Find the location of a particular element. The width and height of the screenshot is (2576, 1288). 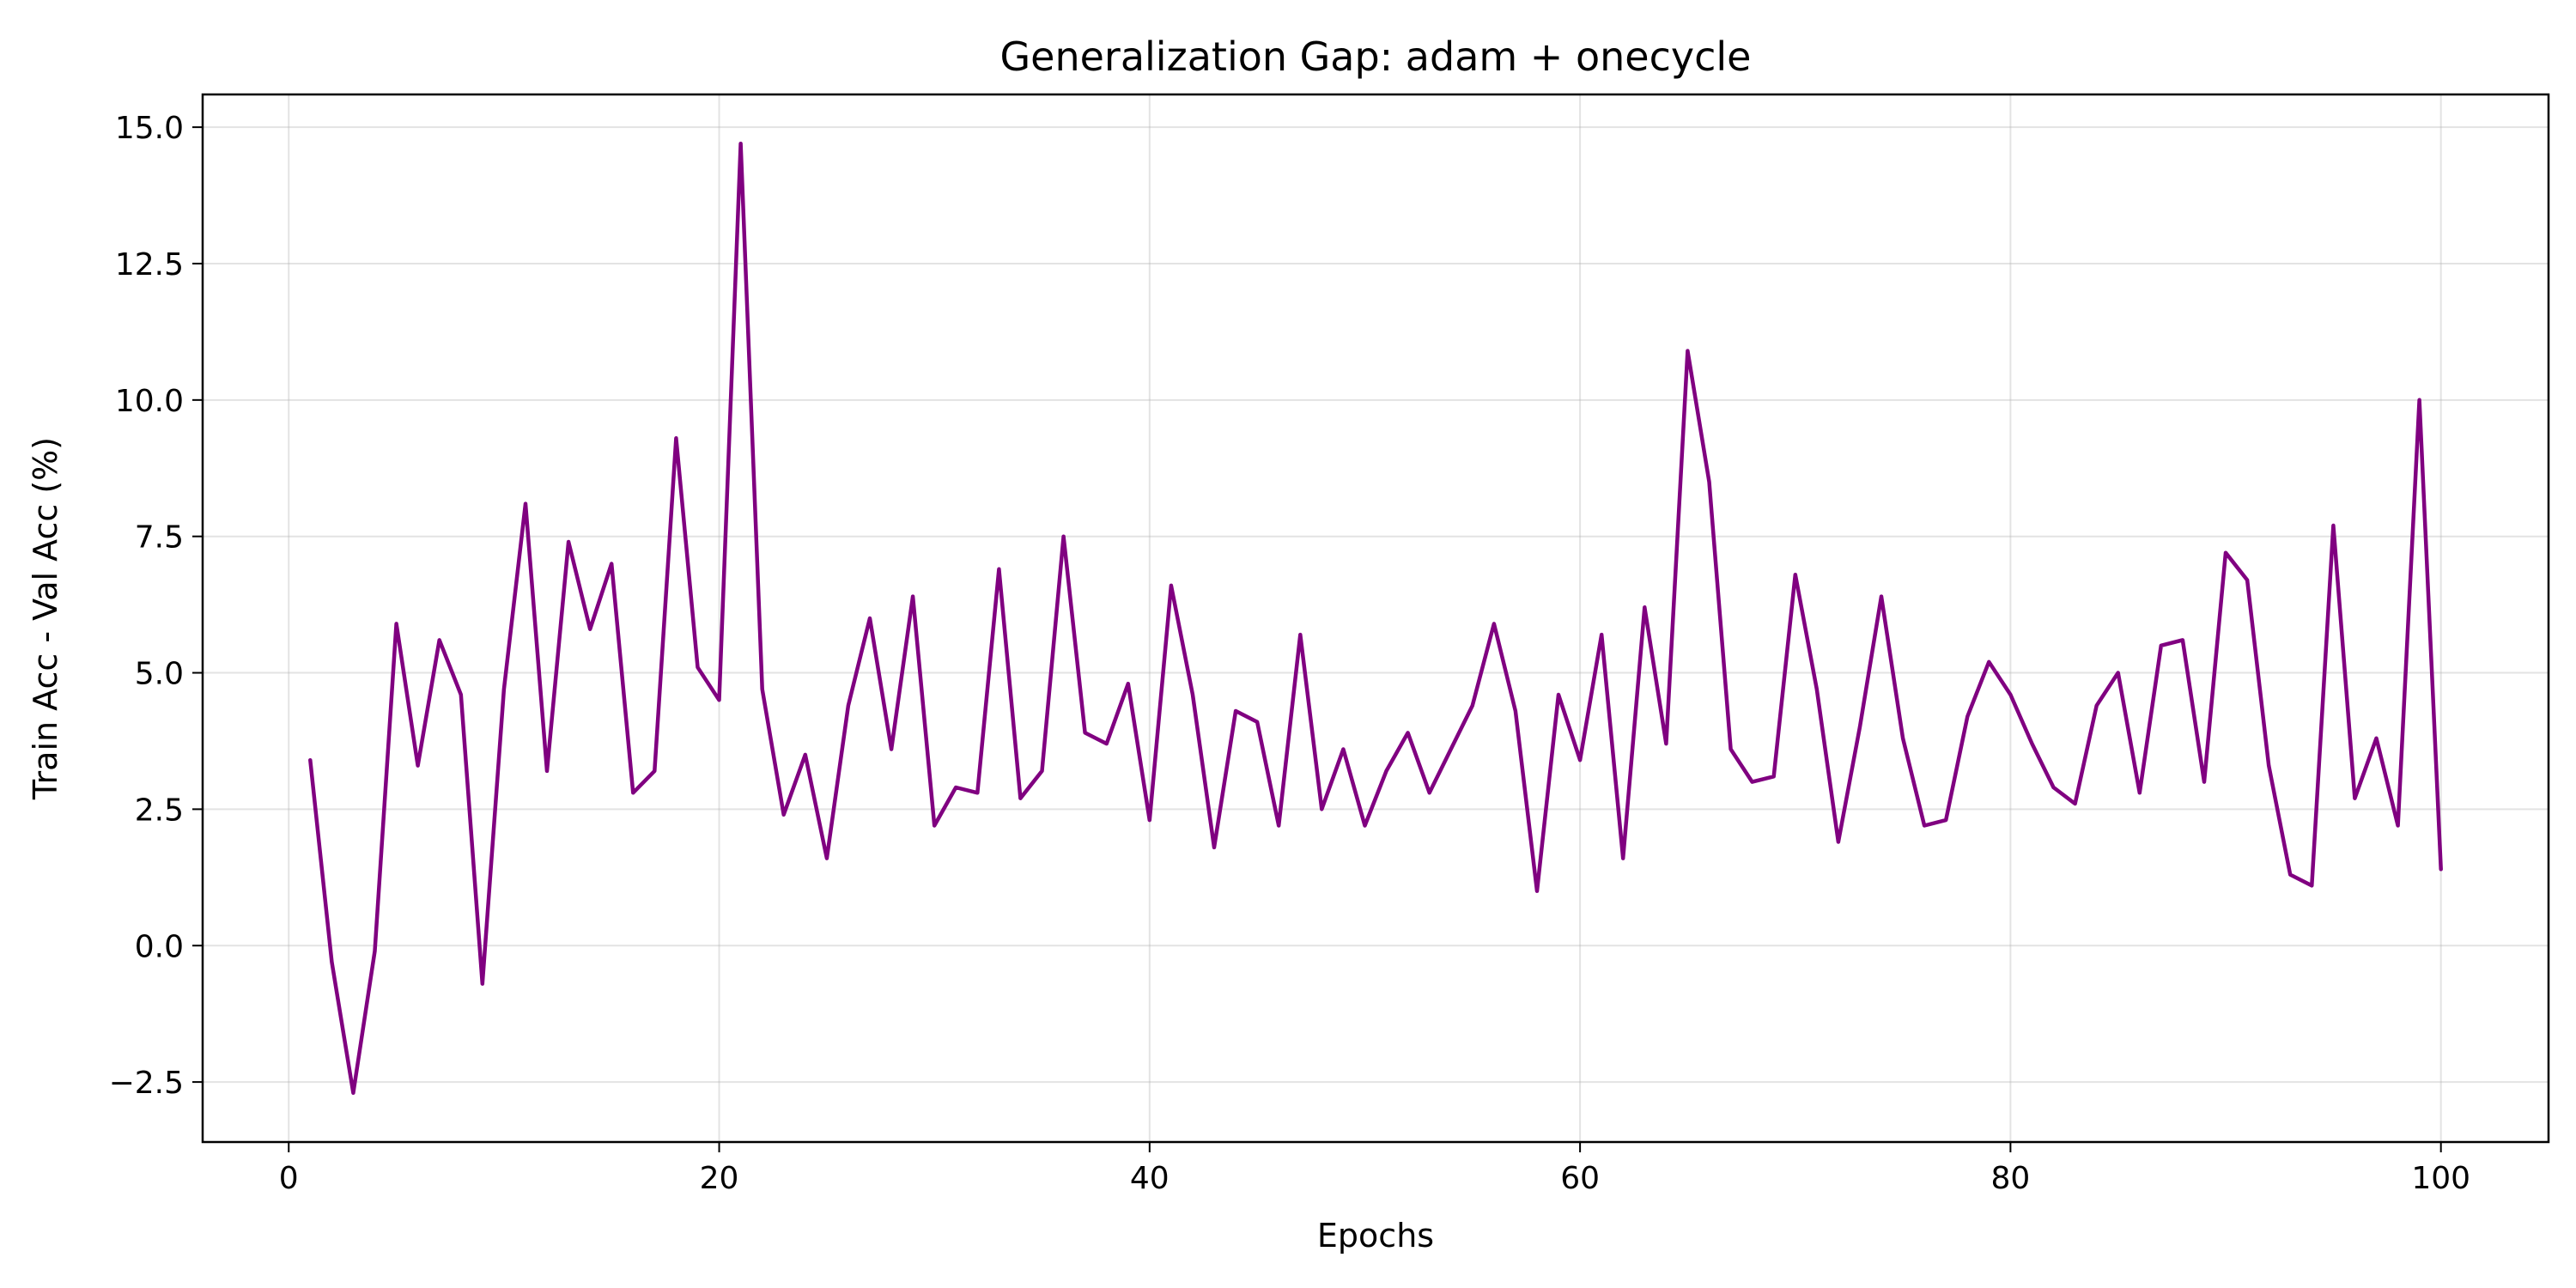

x-tick-label: 100 is located at coordinates (2441, 1178).